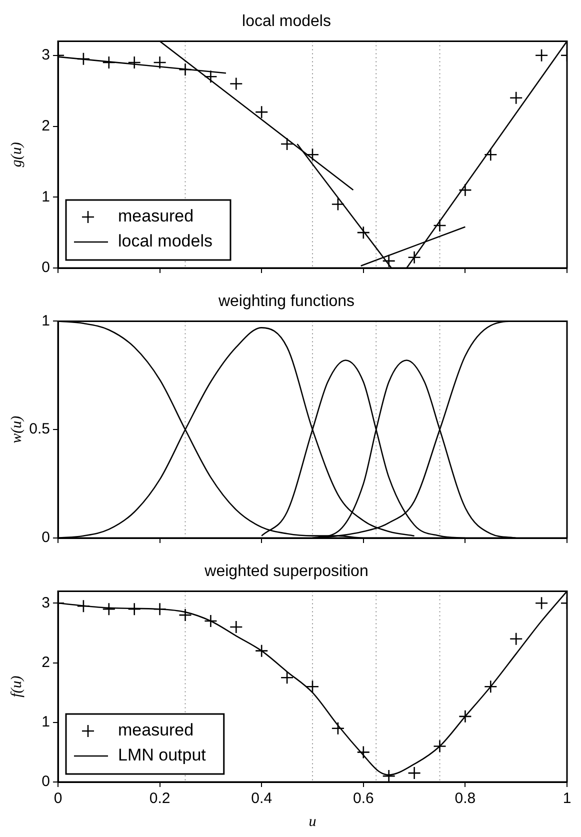 The width and height of the screenshot is (581, 837). I want to click on legend-label: local models, so click(165, 241).